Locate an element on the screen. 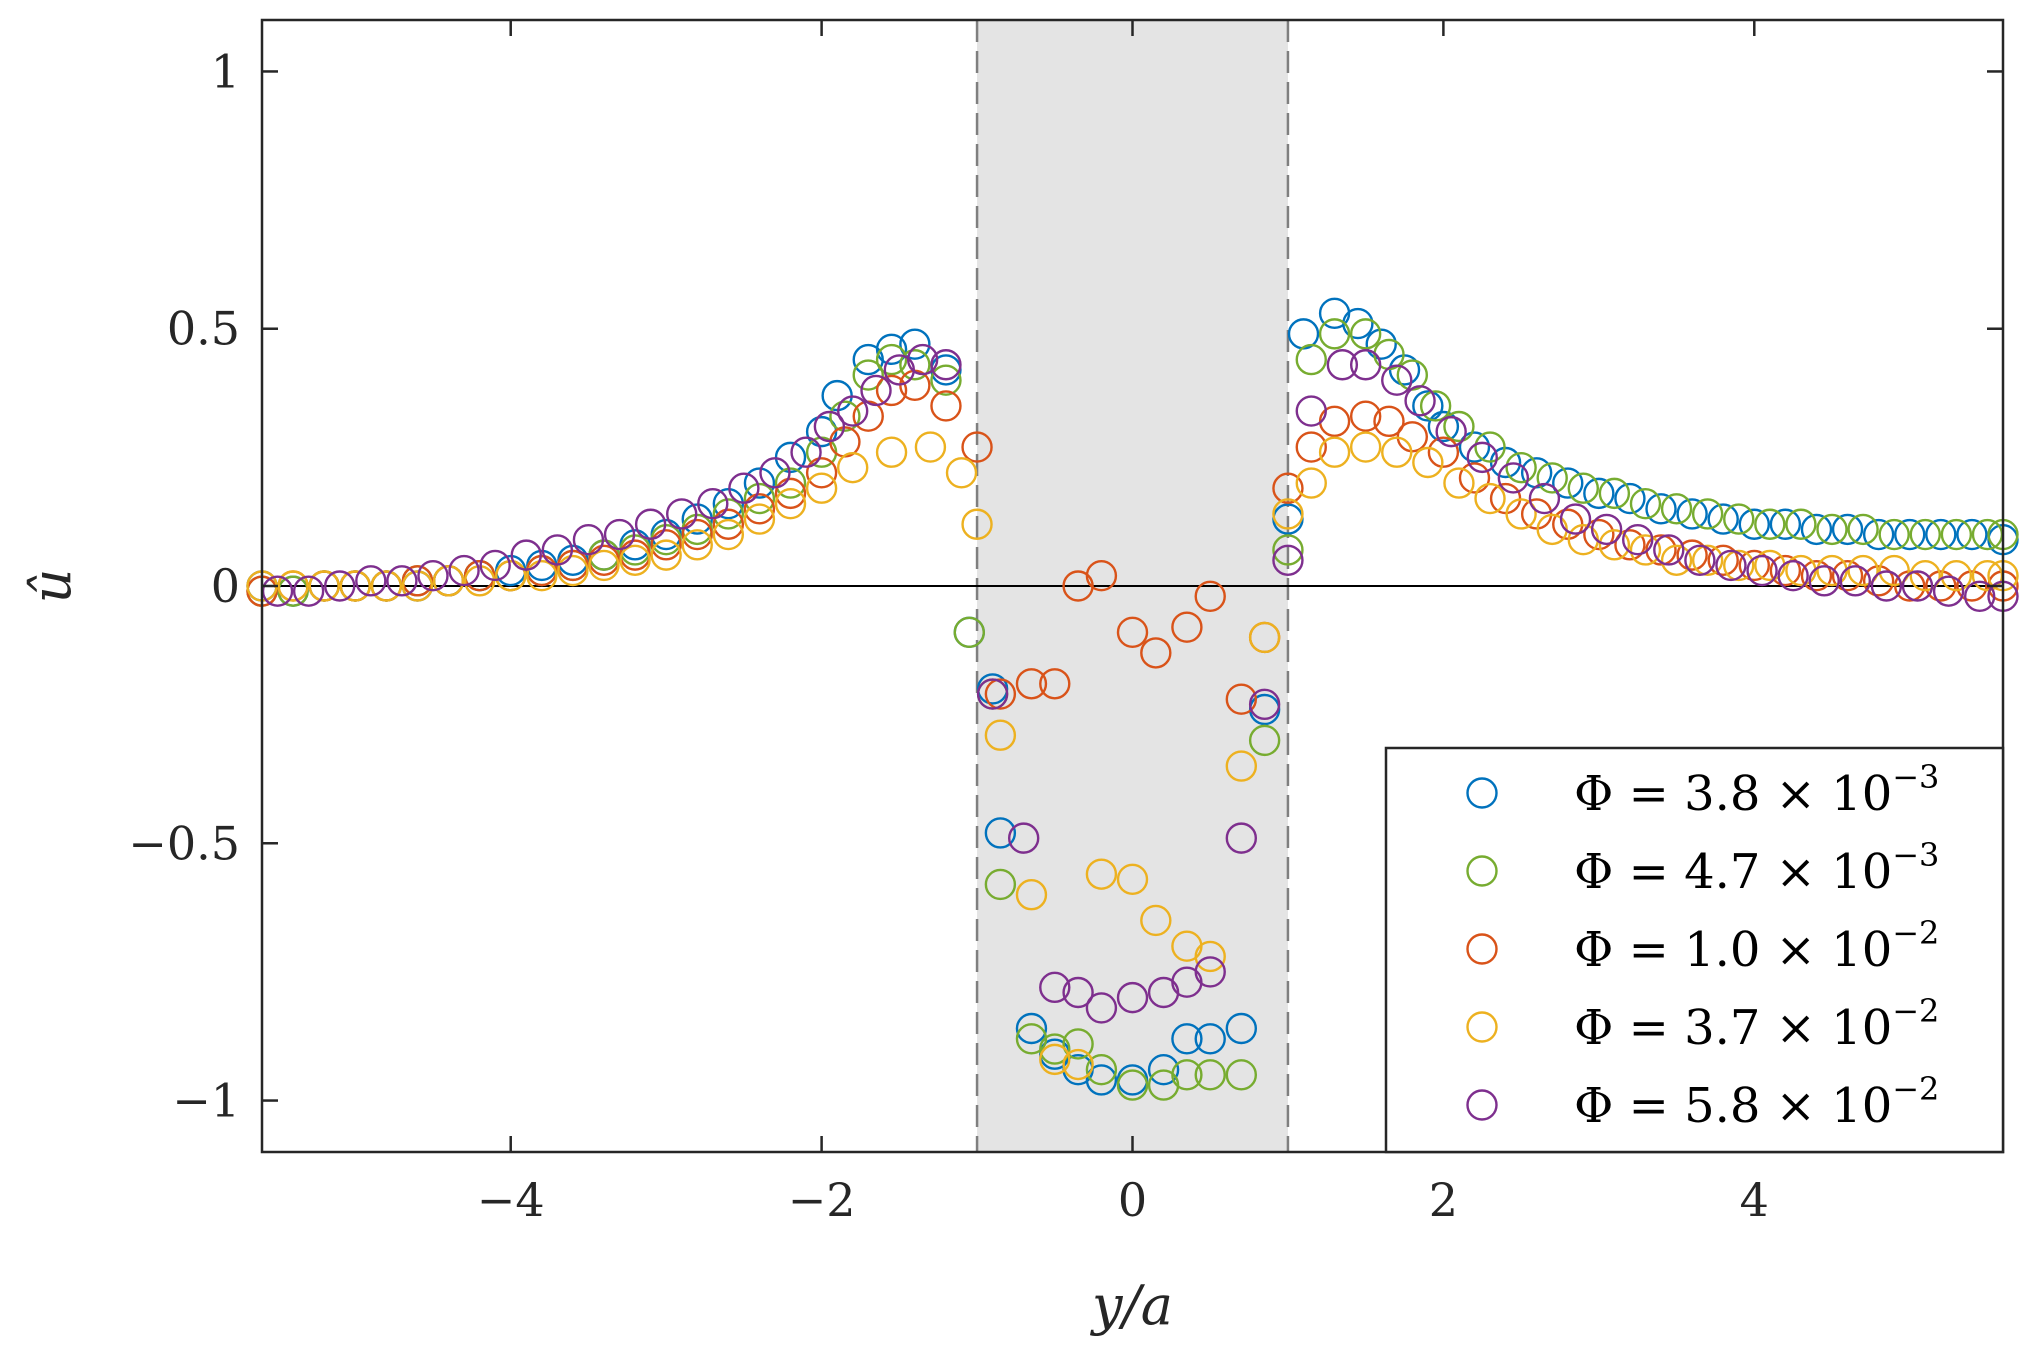  x-axis-label: y/a is located at coordinates (1131, 1305).